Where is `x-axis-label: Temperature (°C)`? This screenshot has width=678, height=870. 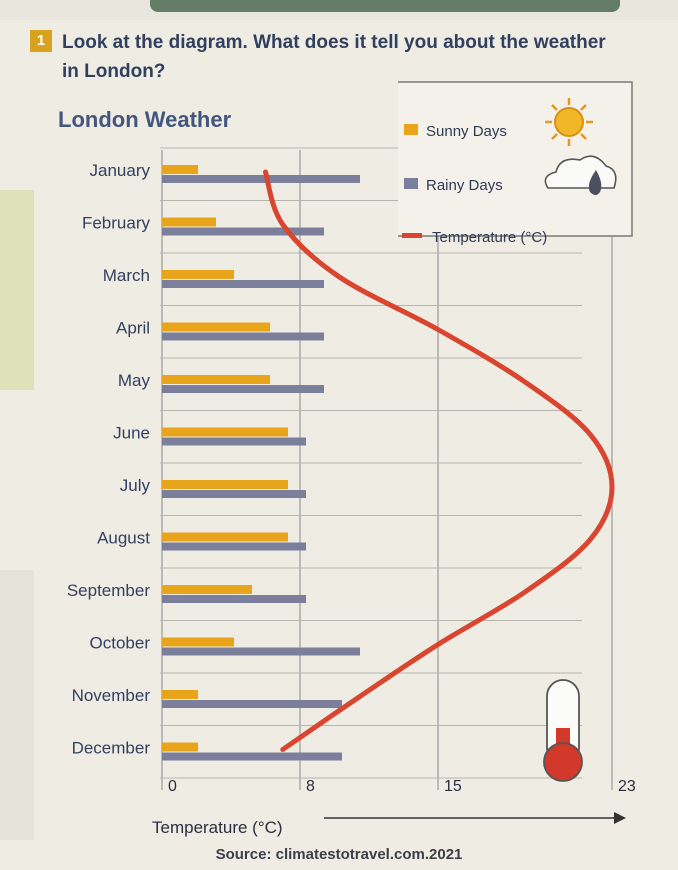
x-axis-label: Temperature (°C) is located at coordinates (217, 827).